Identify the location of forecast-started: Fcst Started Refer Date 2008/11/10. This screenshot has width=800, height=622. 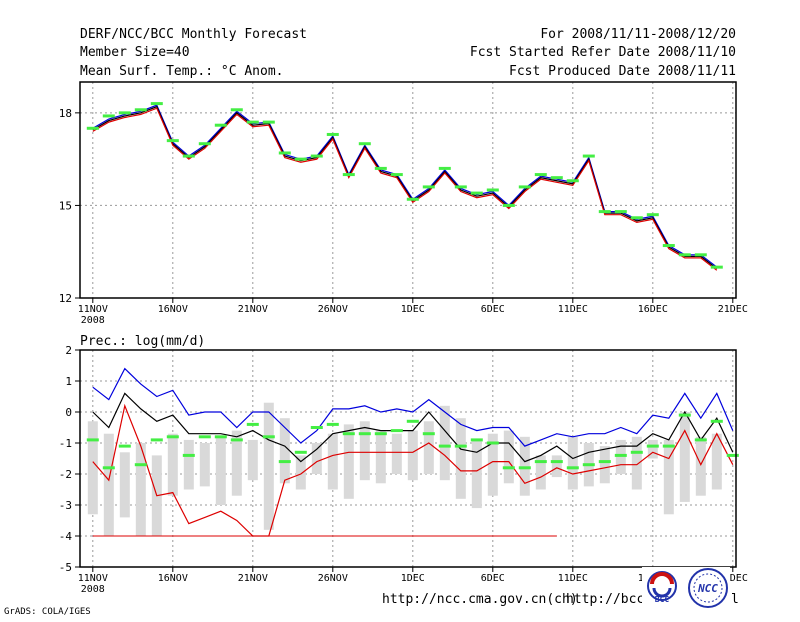
(603, 52).